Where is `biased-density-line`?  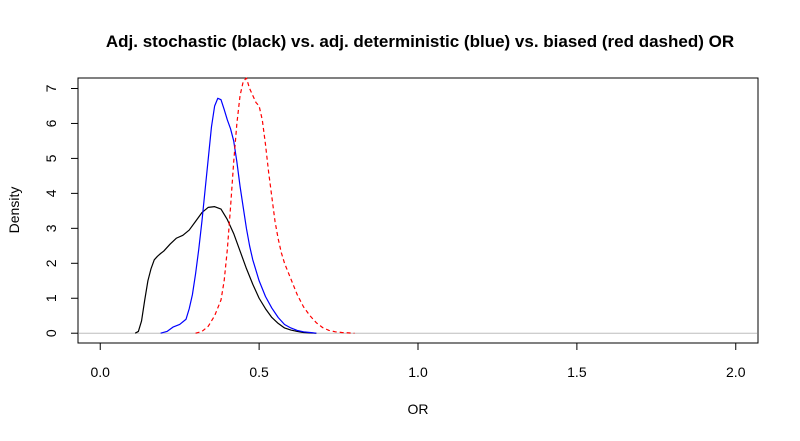
biased-density-line is located at coordinates (275, 205).